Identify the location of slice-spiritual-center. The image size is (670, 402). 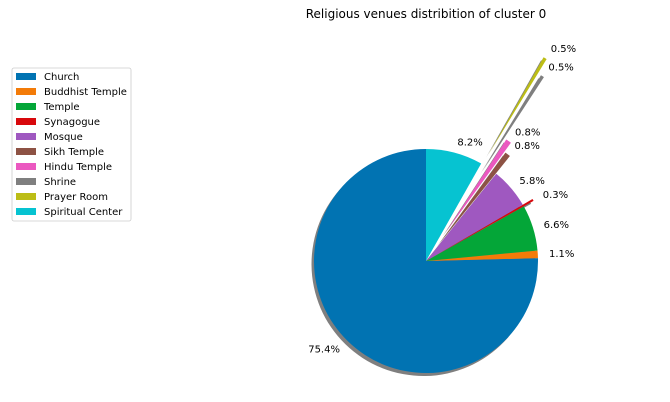
(454, 205).